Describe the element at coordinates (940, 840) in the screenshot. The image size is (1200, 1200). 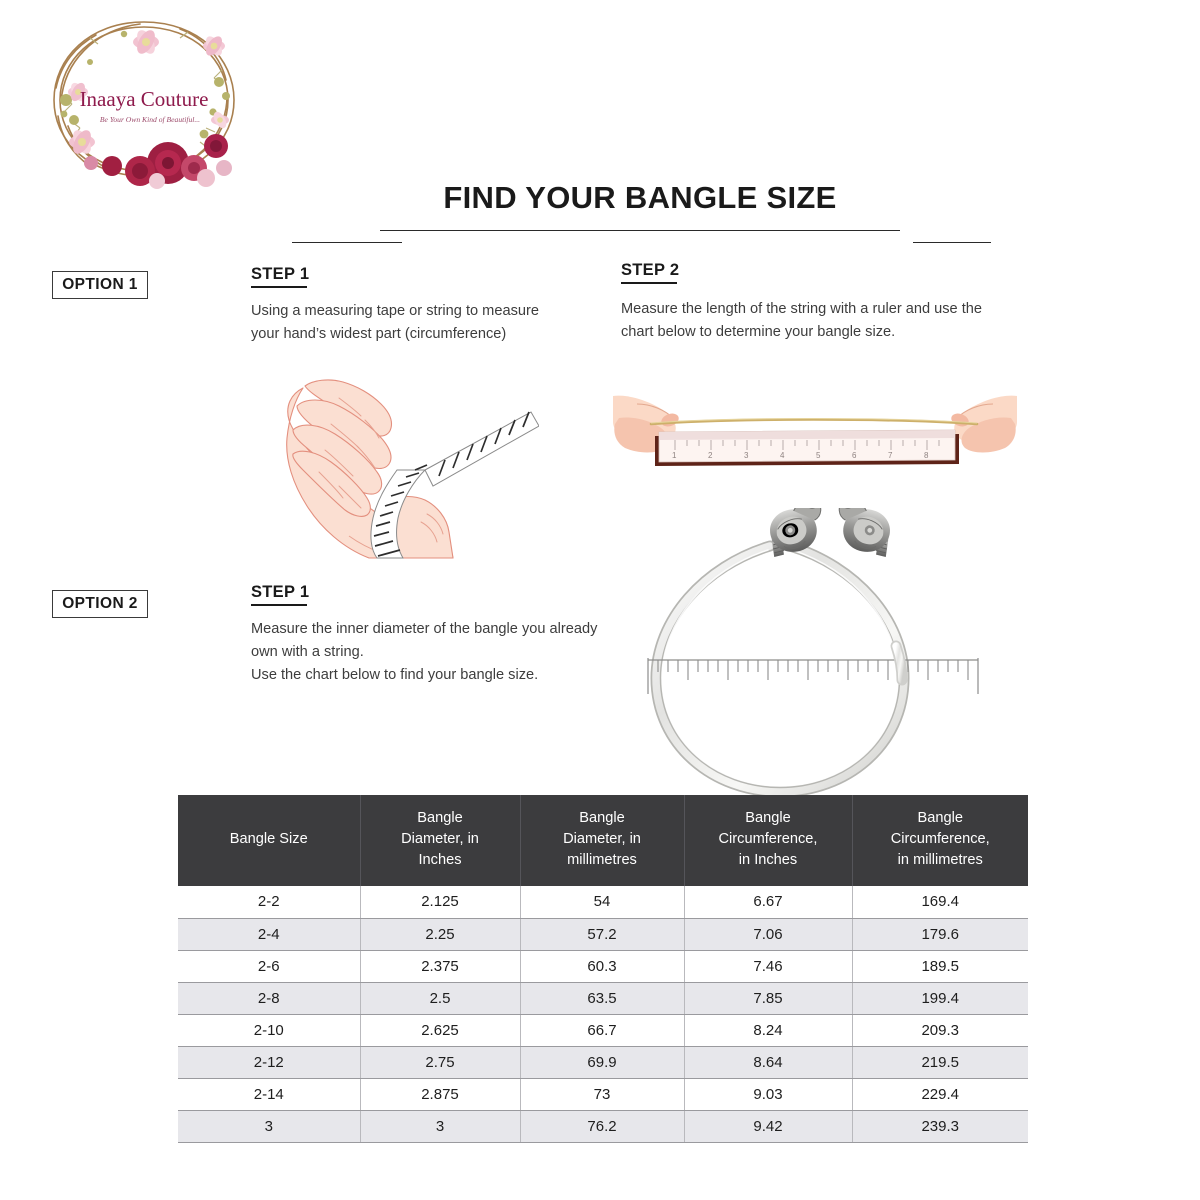
I see `column-header-circumference-millimetres: Bangle Circumference, in millimetres` at that location.